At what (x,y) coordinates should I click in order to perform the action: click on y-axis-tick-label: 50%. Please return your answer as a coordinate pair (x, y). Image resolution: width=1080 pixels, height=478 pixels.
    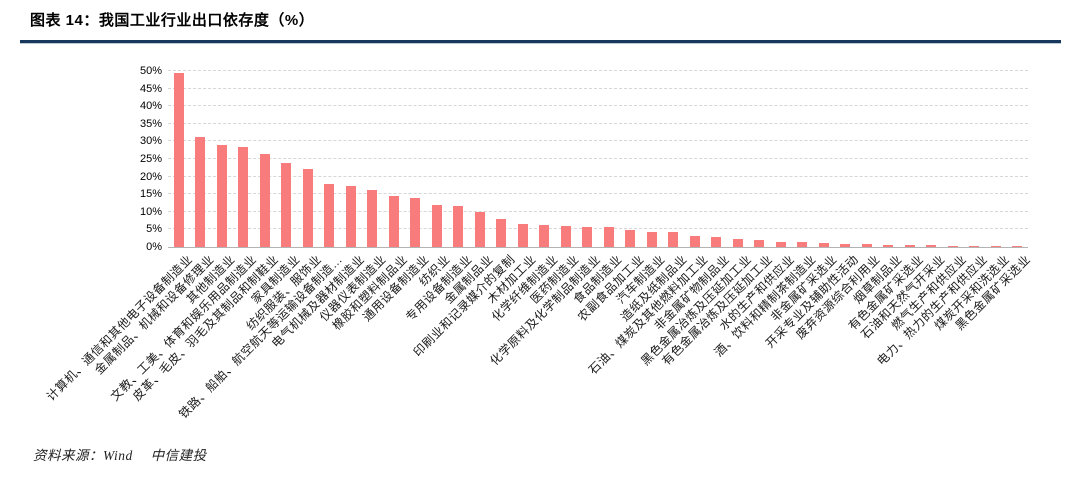
    Looking at the image, I should click on (150, 71).